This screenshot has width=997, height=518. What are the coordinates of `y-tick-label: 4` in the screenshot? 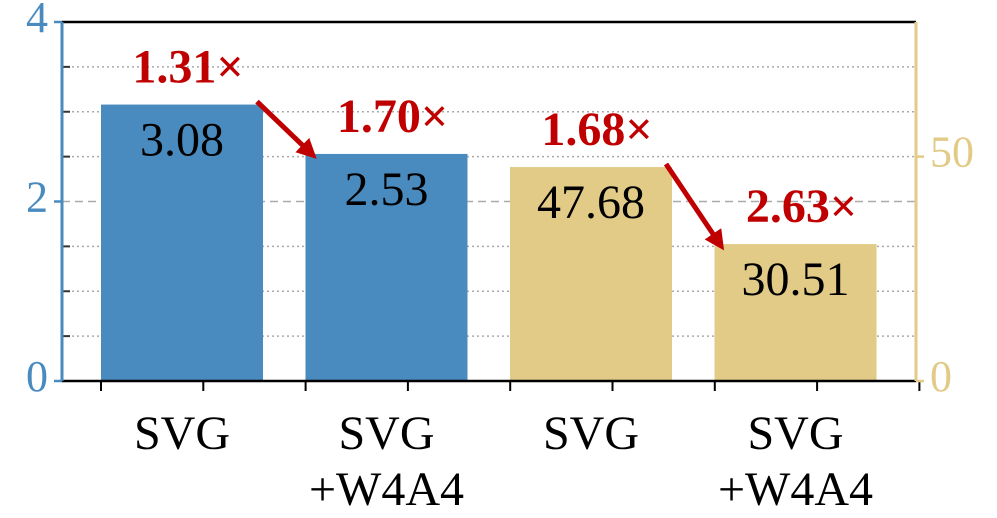 It's located at (37, 21).